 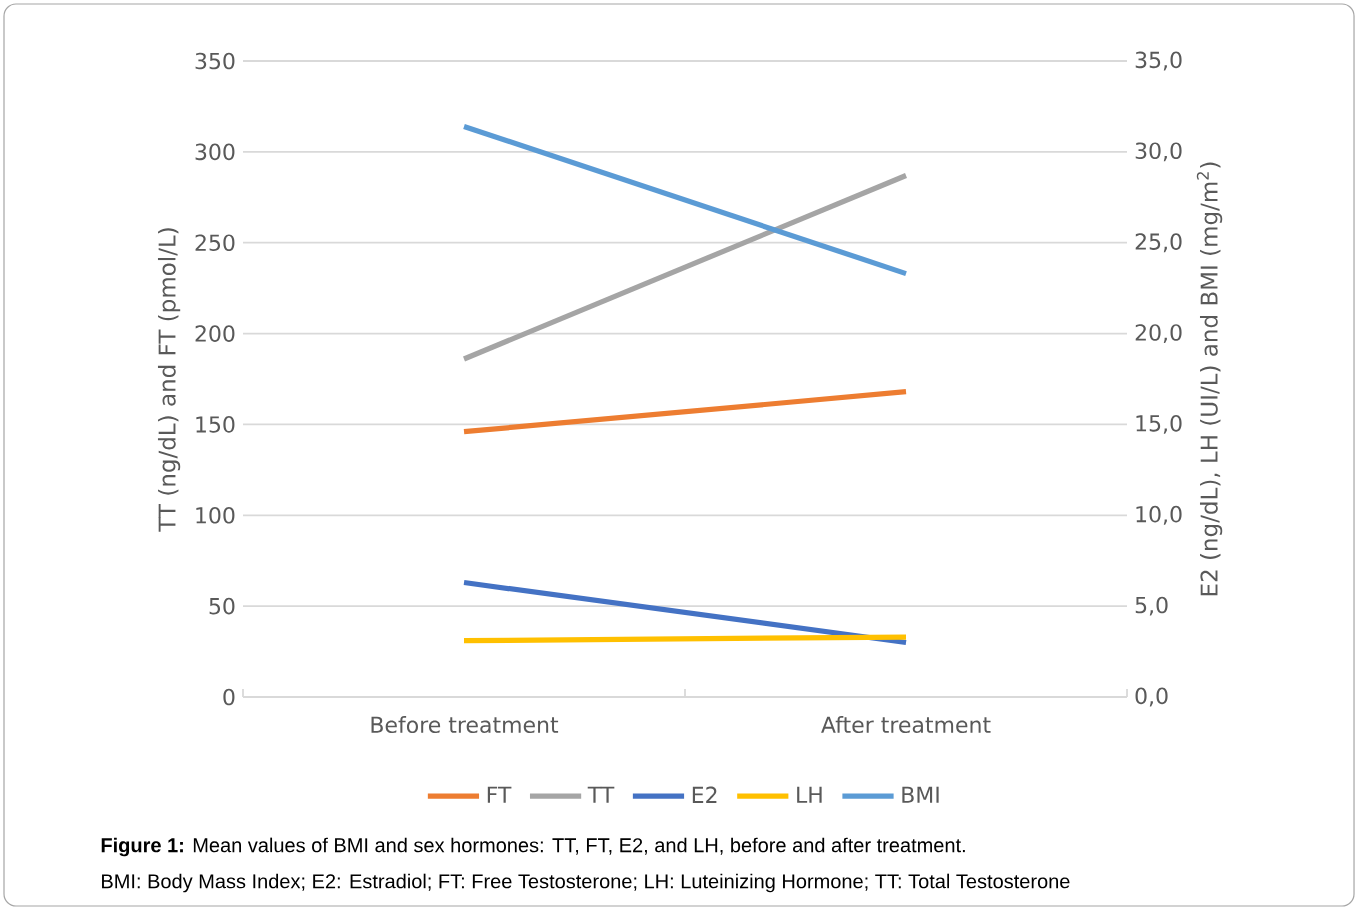 What do you see at coordinates (169, 380) in the screenshot?
I see `y-axis-title: TT (ng/dL) and FT (pmol/L)` at bounding box center [169, 380].